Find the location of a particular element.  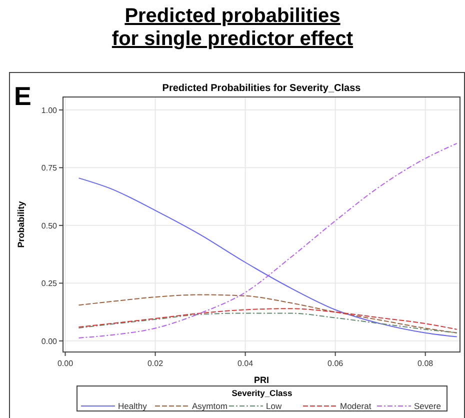

y-tick-label: 0.50 is located at coordinates (49, 225).